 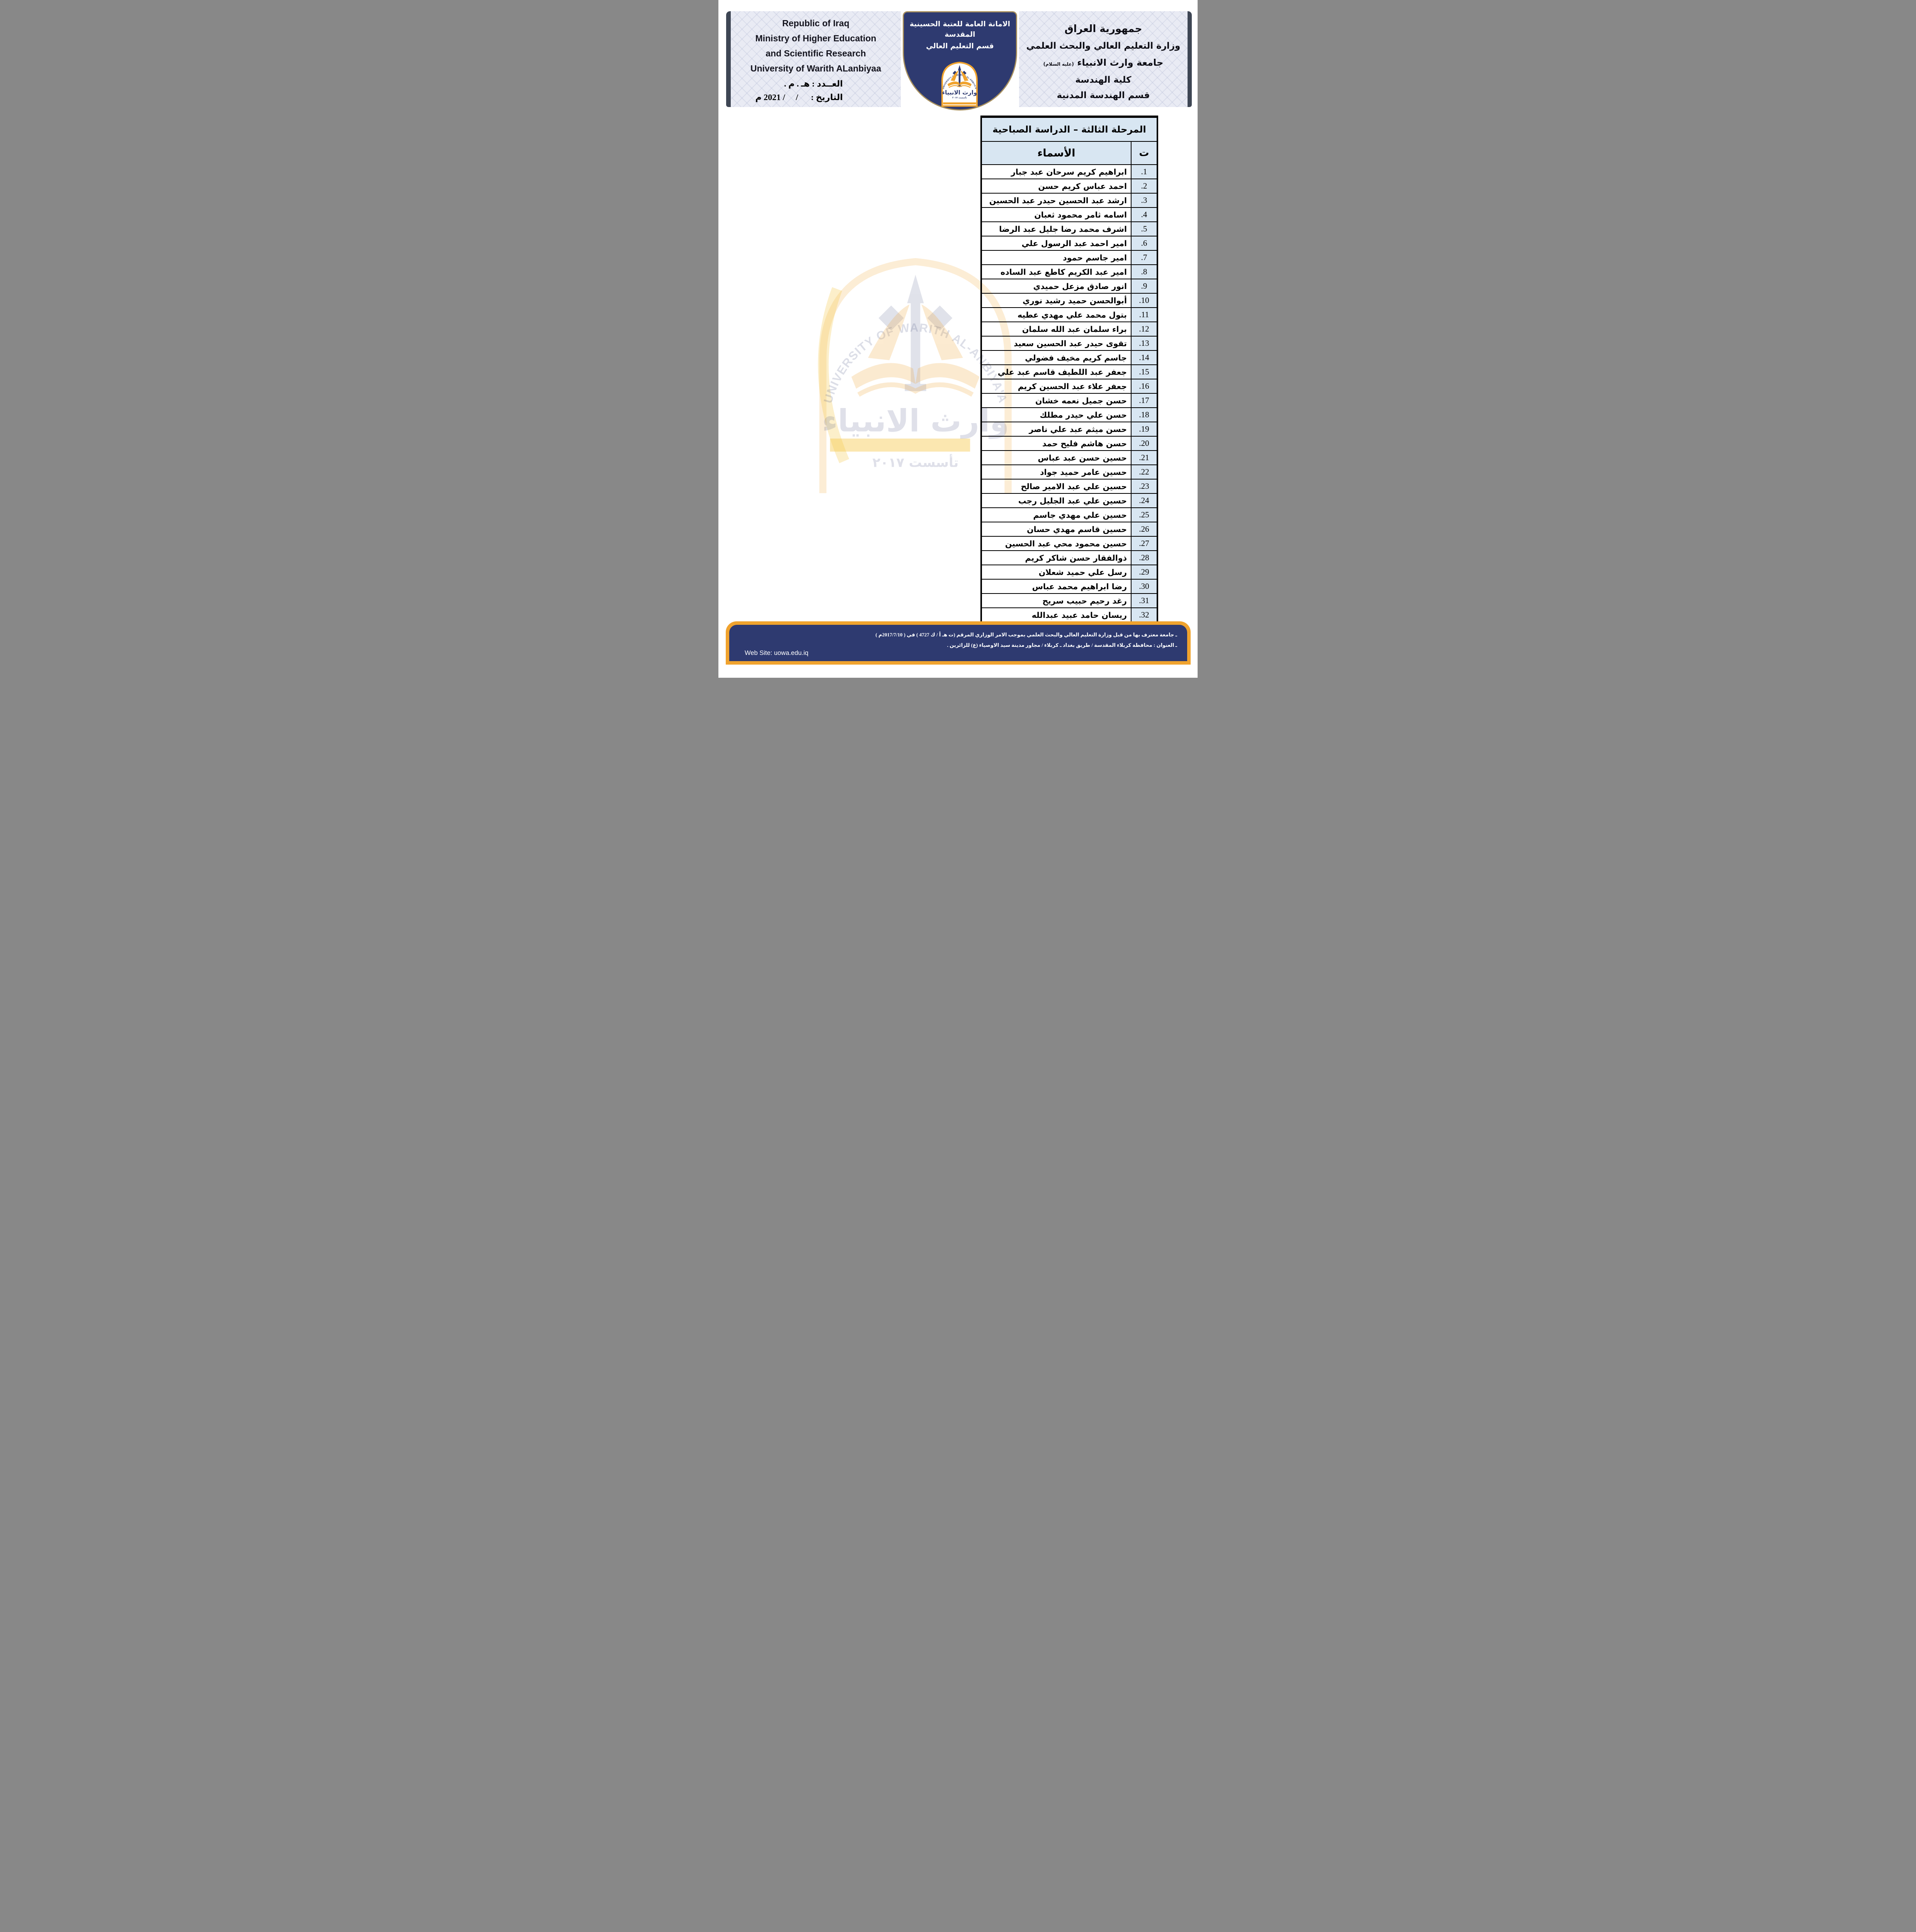 What do you see at coordinates (1144, 543) in the screenshot?
I see `row-number: 27.` at bounding box center [1144, 543].